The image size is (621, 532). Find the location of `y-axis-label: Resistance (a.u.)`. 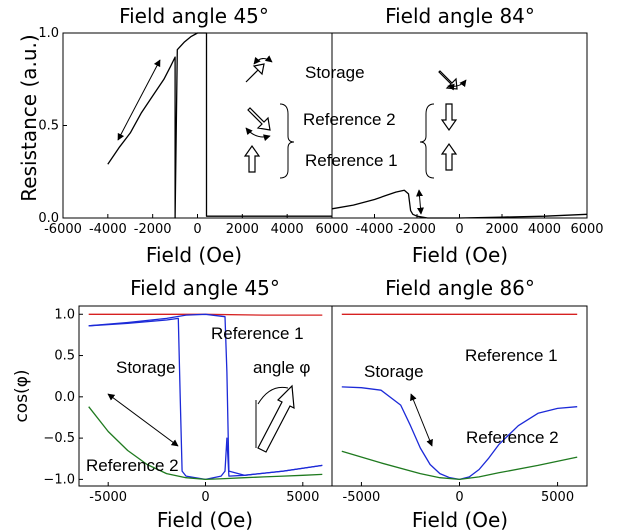

y-axis-label: Resistance (a.u.) is located at coordinates (29, 117).